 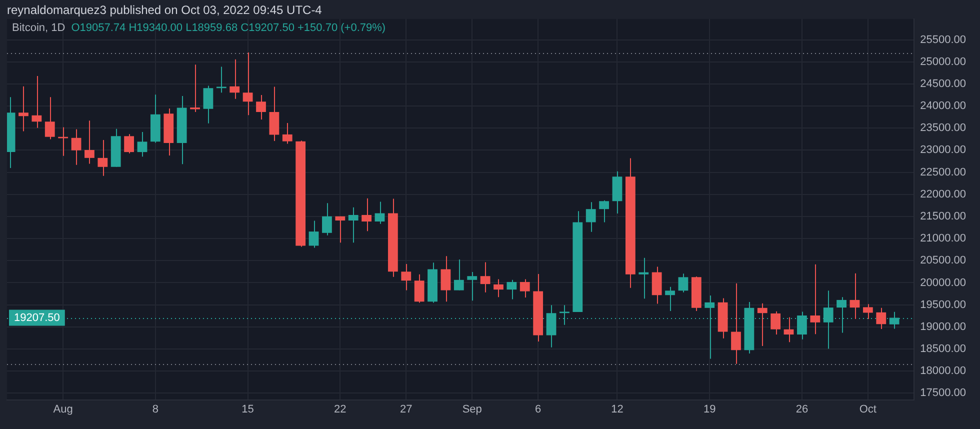 I want to click on ref-line-label: 19207.50, so click(x=37, y=318).